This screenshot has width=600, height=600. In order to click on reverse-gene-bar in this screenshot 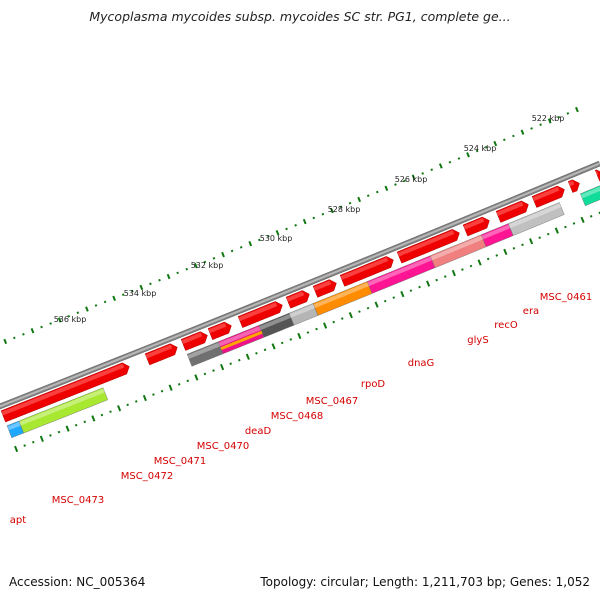, I will do `click(590, 196)`.